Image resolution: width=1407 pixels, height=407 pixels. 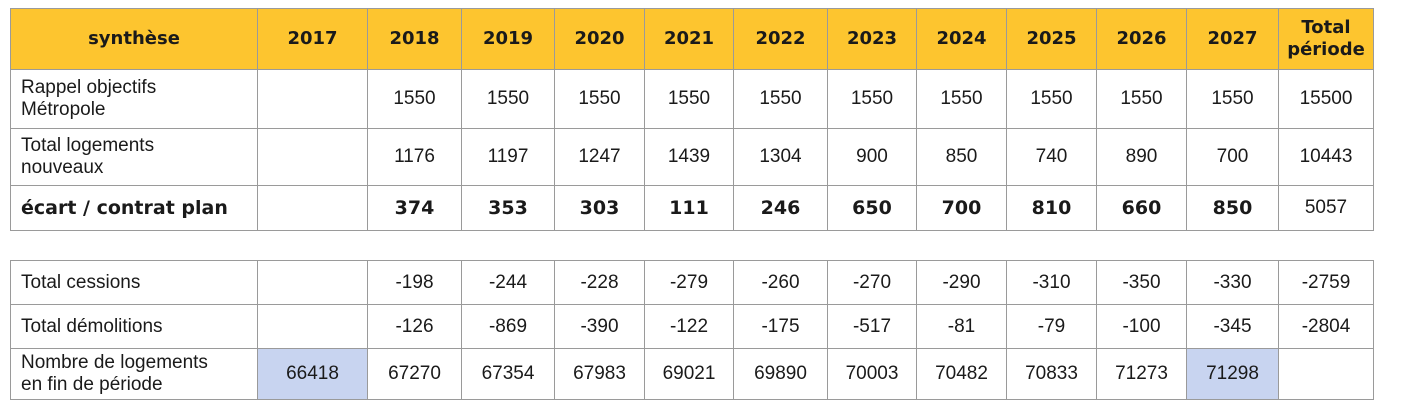 What do you see at coordinates (414, 326) in the screenshot?
I see `table-cell: -126` at bounding box center [414, 326].